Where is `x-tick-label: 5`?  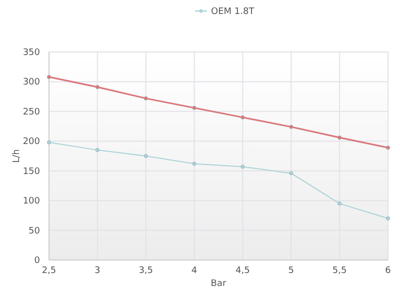
x-tick-label: 5 is located at coordinates (291, 271).